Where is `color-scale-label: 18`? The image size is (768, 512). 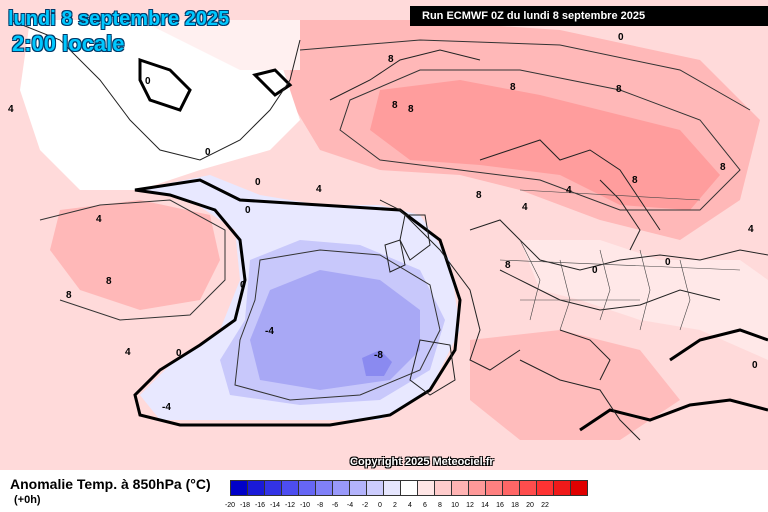 color-scale-label: 18 is located at coordinates (515, 505).